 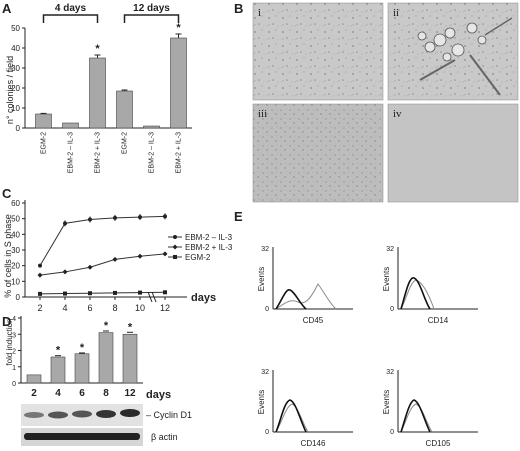 What do you see at coordinates (7, 193) in the screenshot?
I see `panel-label-c: C` at bounding box center [7, 193].